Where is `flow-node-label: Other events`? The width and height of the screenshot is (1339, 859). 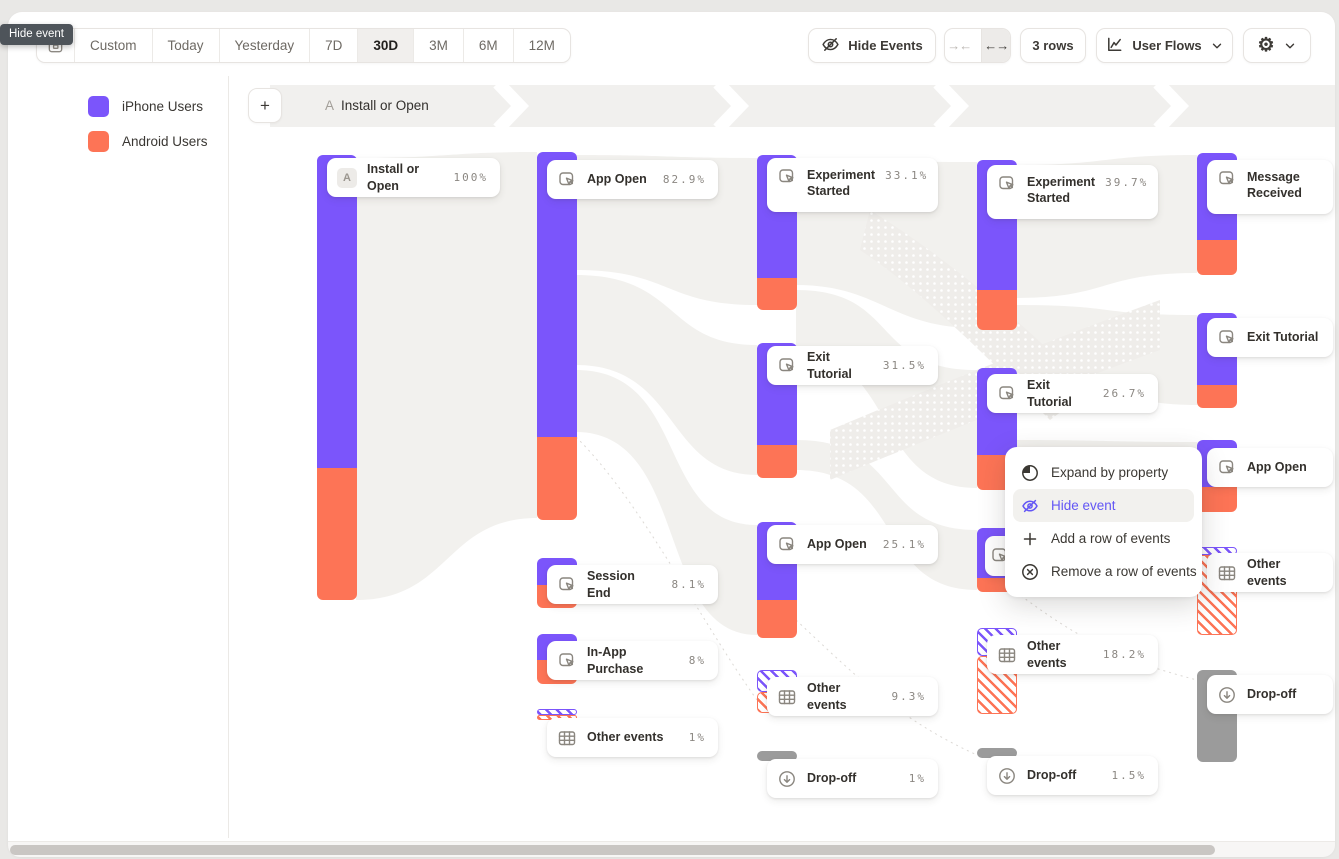
flow-node-label: Other events is located at coordinates (827, 696).